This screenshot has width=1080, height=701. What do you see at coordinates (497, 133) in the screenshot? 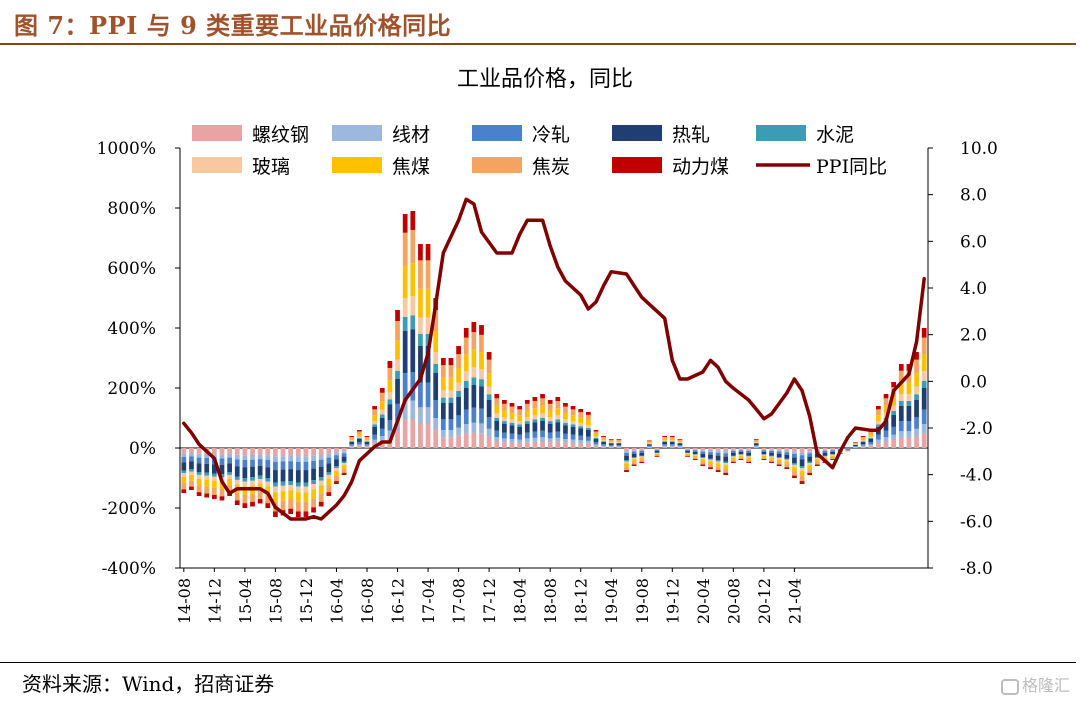
I see `legend-swatch` at bounding box center [497, 133].